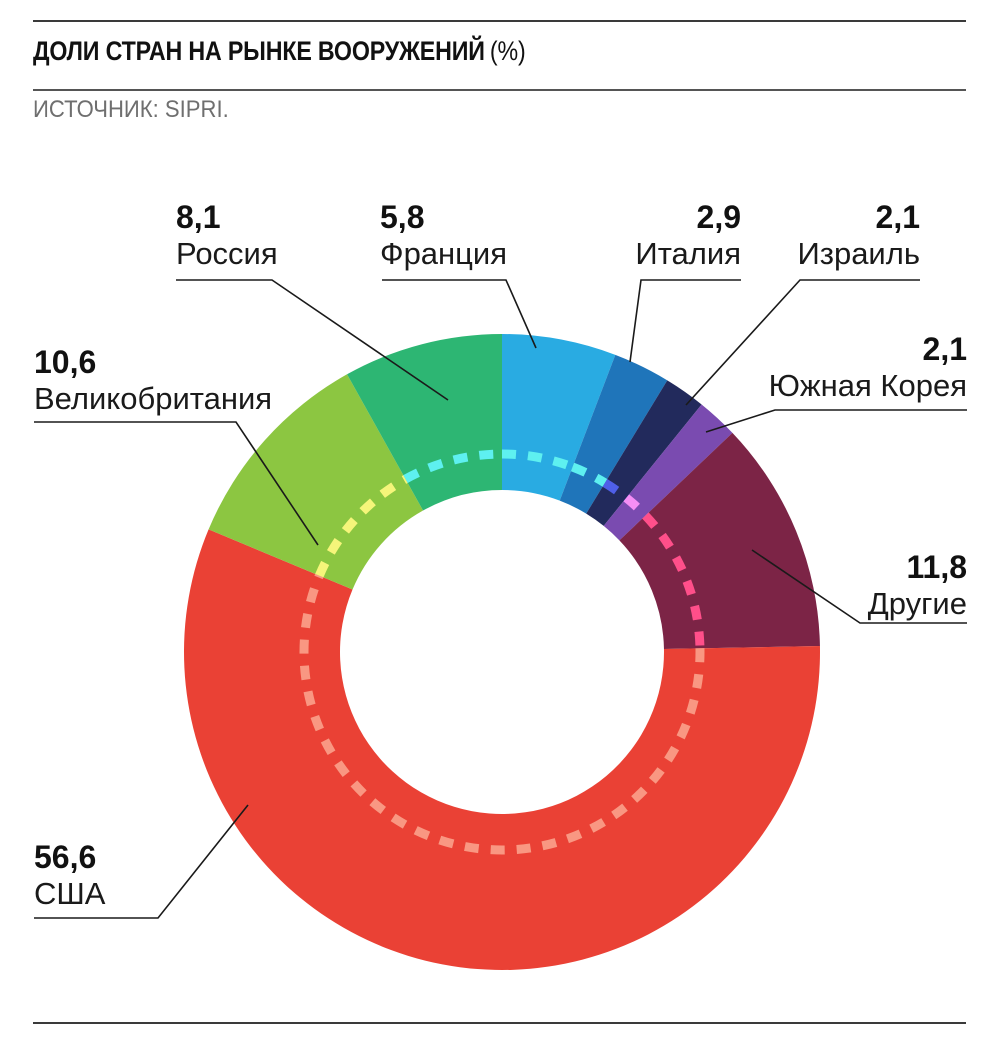 The image size is (1000, 1045). Describe the element at coordinates (141, 861) in the screenshot. I see `leader-сша` at that location.